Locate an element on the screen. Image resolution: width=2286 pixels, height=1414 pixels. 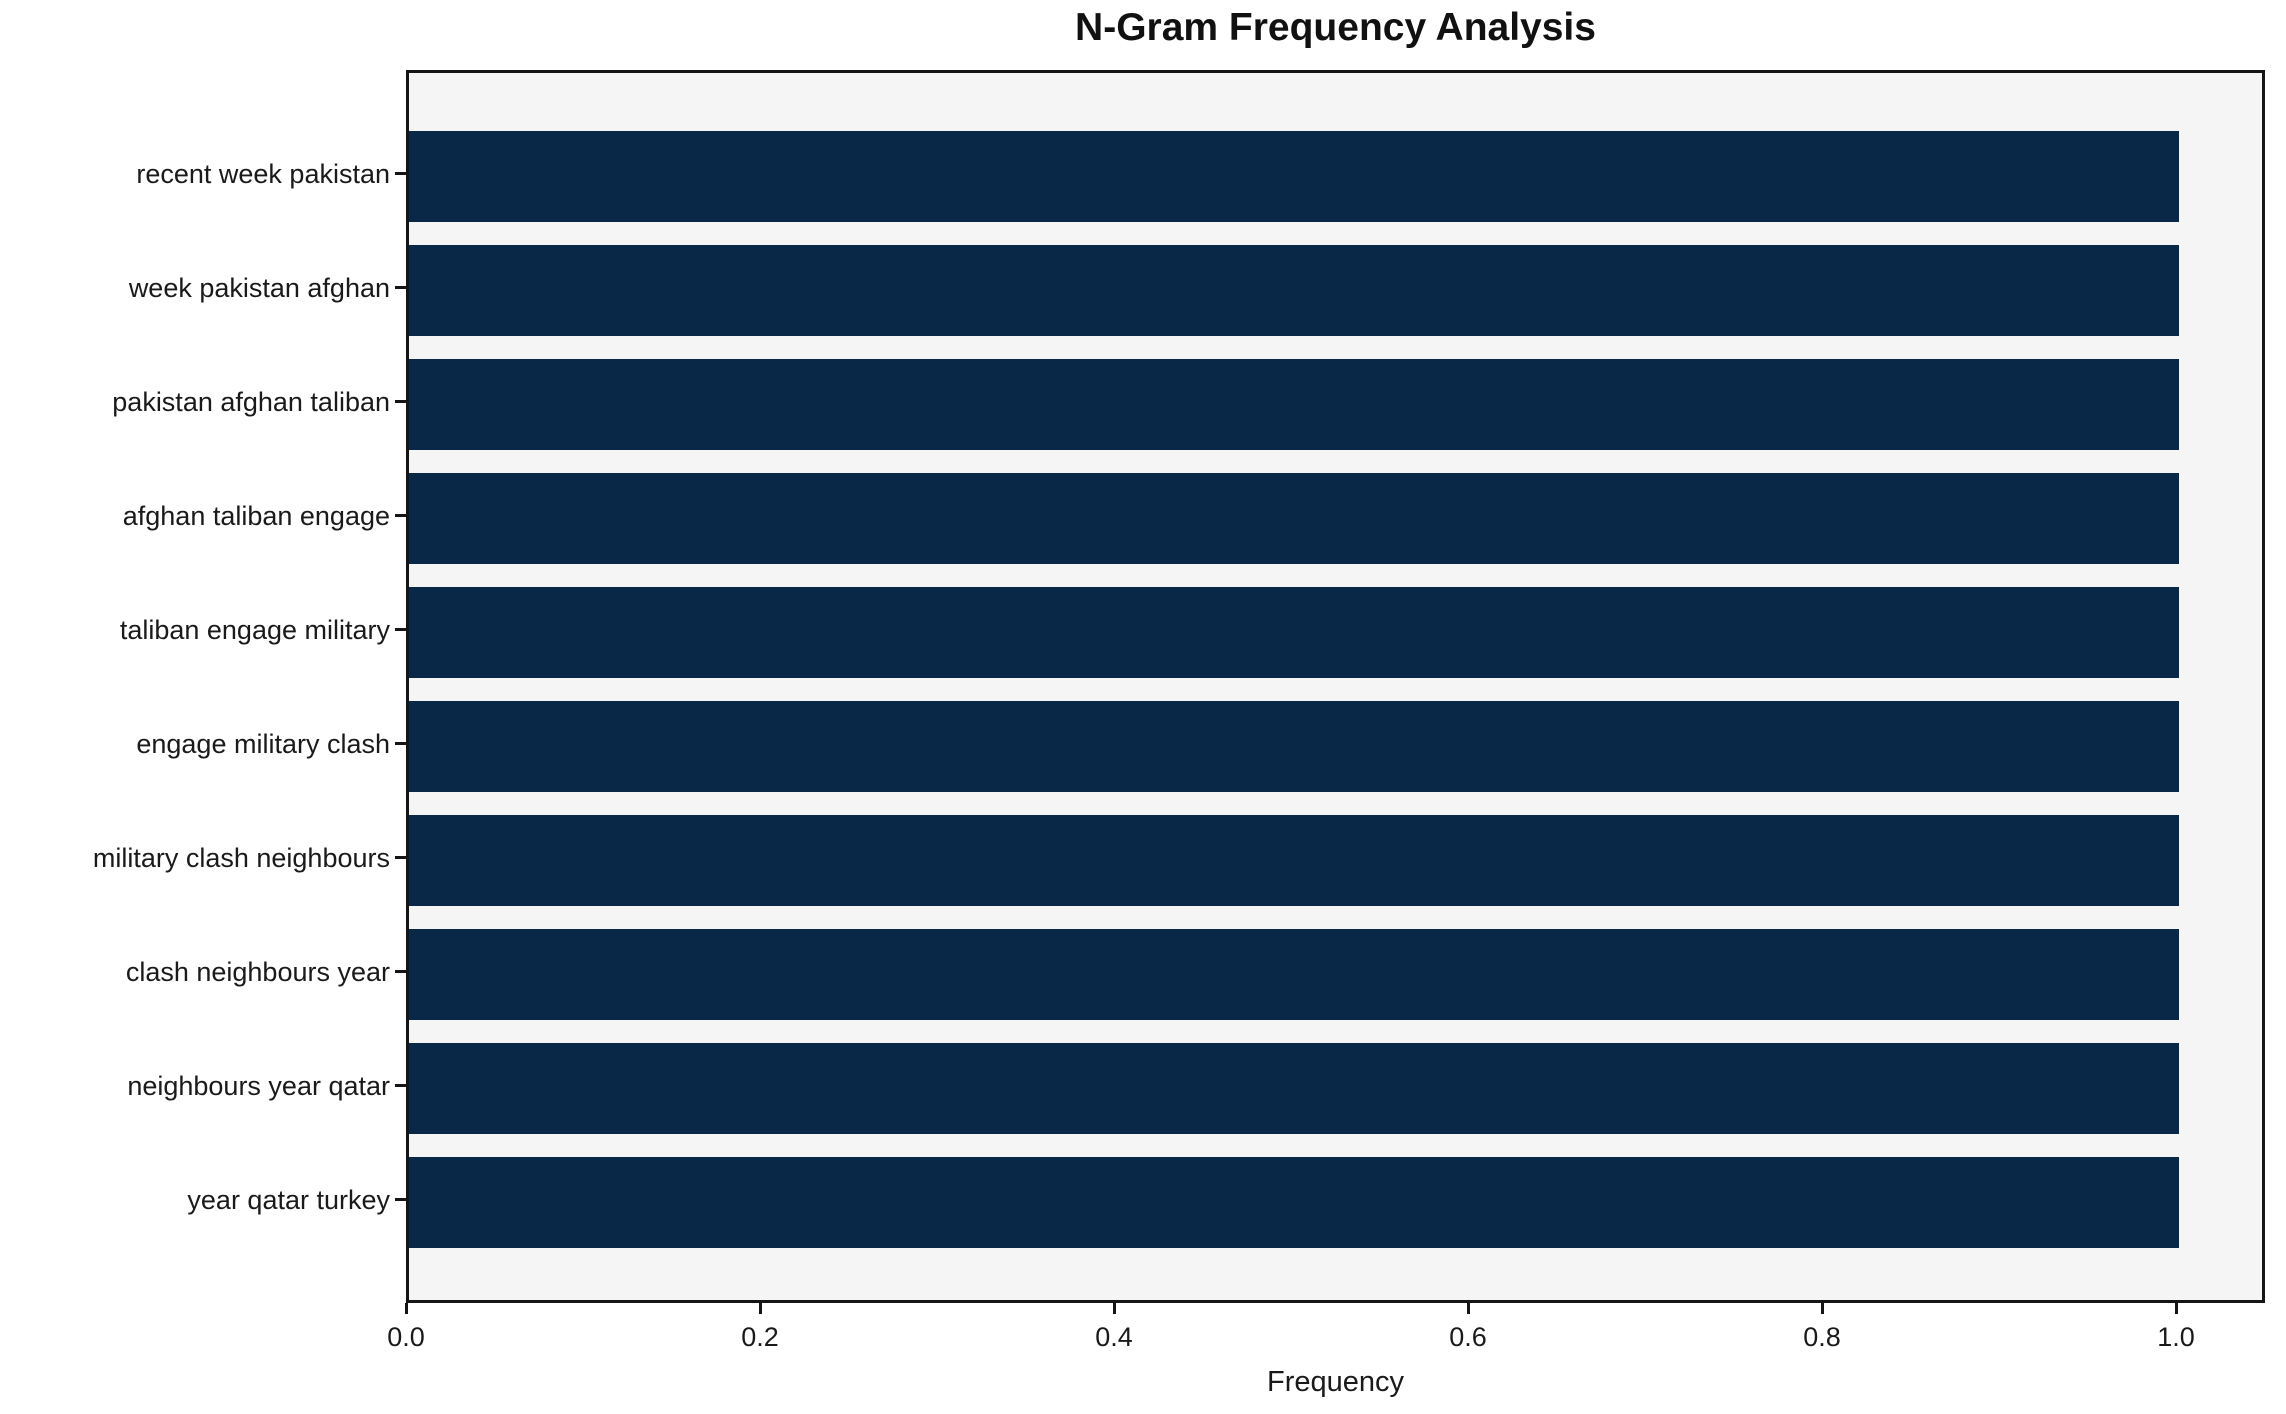
bar-taliban-engage-military is located at coordinates (1294, 632).